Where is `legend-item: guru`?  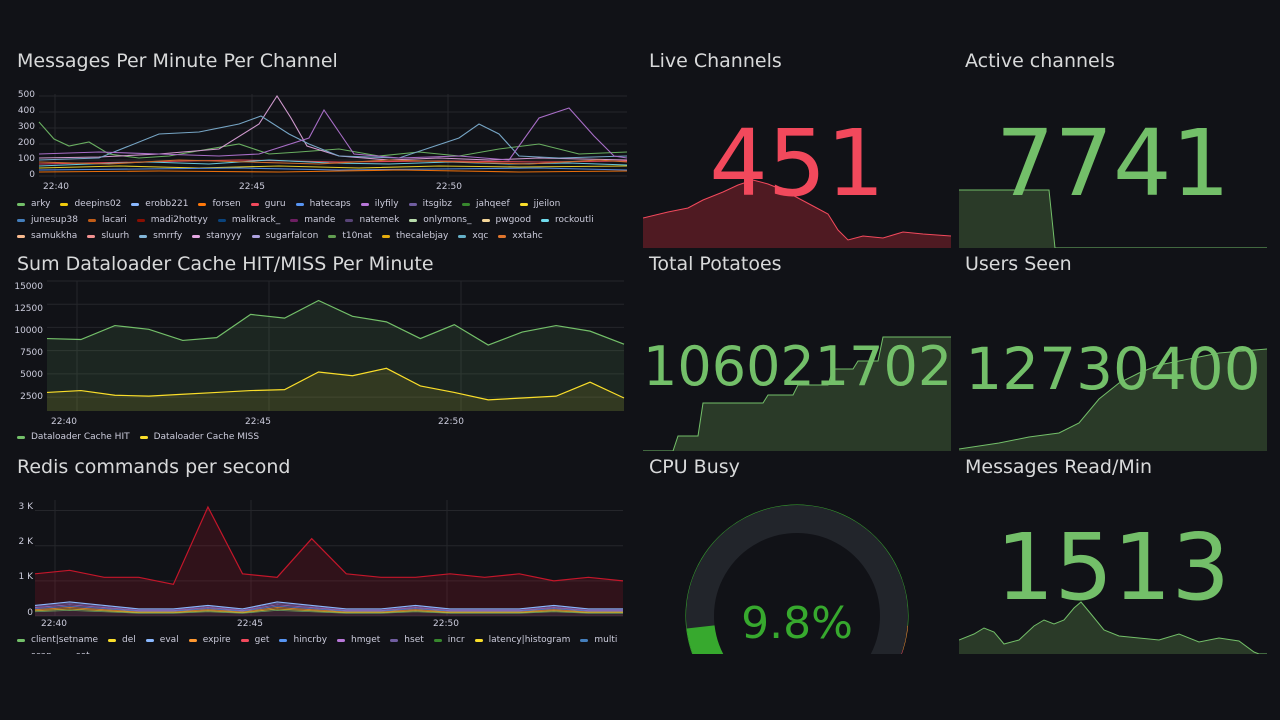 legend-item: guru is located at coordinates (268, 204).